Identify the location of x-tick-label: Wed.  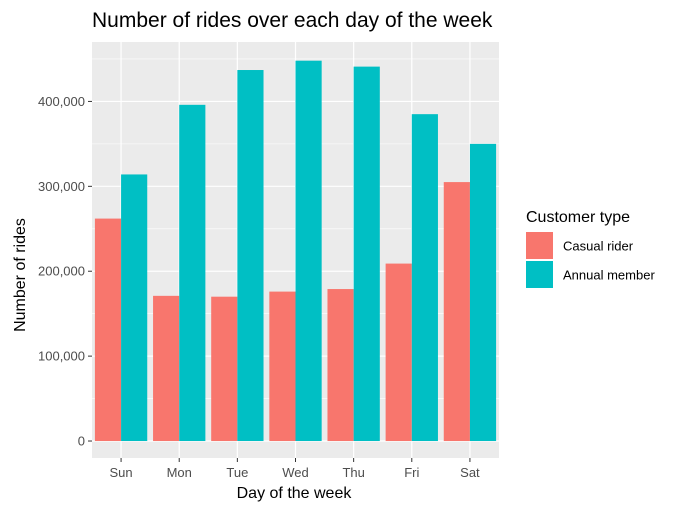
(295, 472).